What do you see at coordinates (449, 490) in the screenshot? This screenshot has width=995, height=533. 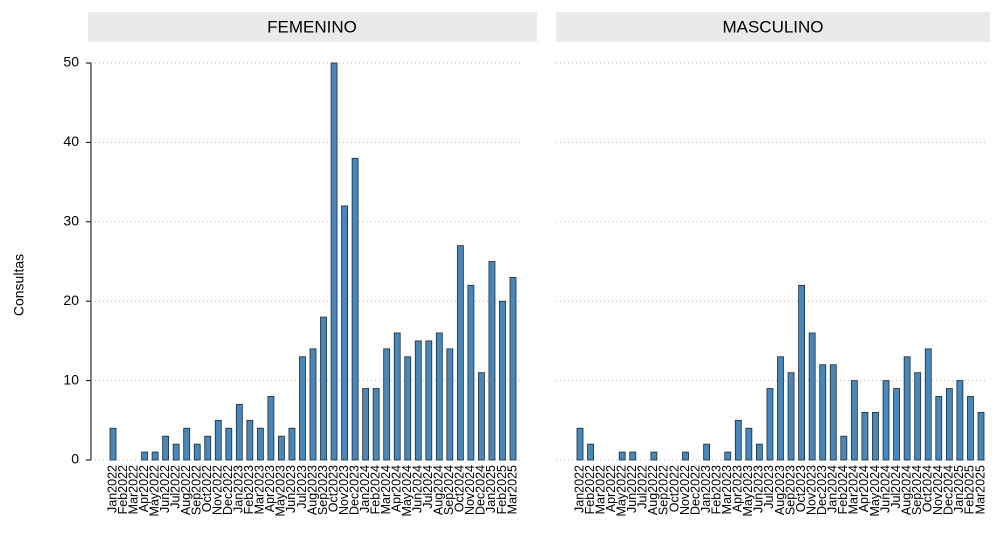 I see `x-tick-label: Sep2024` at bounding box center [449, 490].